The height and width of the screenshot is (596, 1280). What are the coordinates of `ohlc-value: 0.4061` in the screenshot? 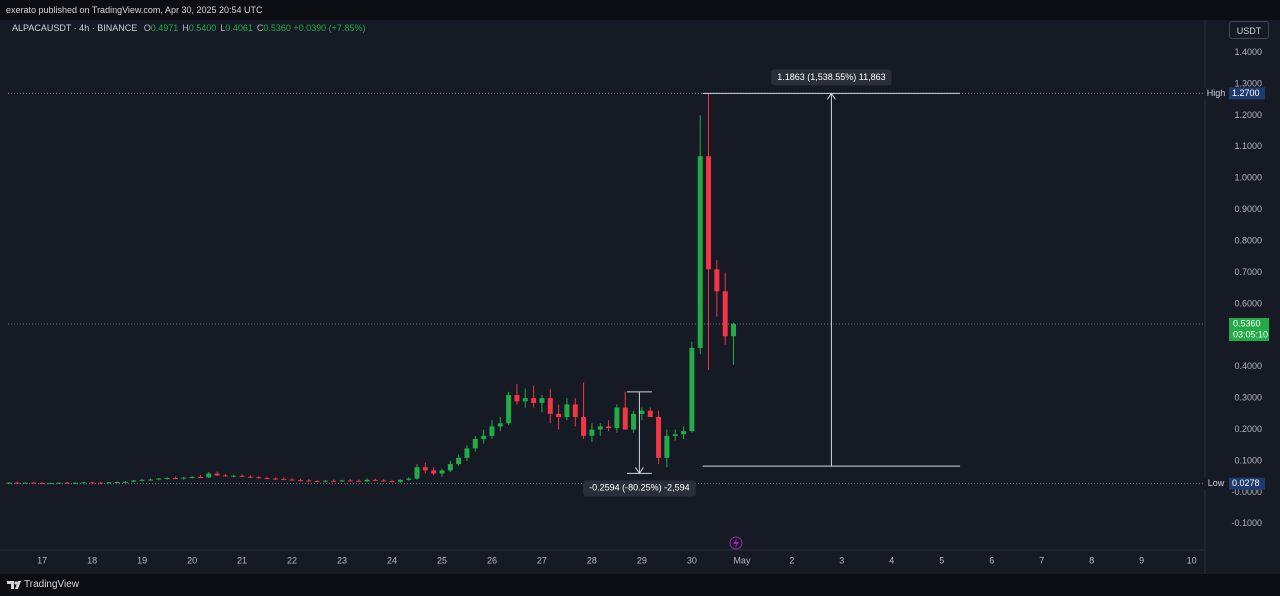 It's located at (239, 28).